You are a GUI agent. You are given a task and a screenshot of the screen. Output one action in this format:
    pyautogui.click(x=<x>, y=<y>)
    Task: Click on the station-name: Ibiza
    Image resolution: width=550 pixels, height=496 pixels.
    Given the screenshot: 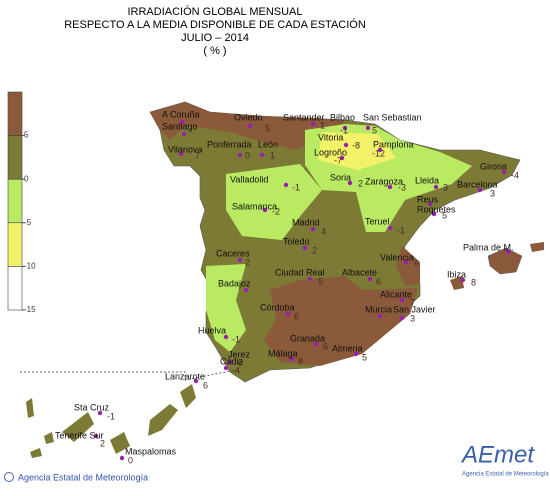 What is the action you would take?
    pyautogui.click(x=456, y=274)
    